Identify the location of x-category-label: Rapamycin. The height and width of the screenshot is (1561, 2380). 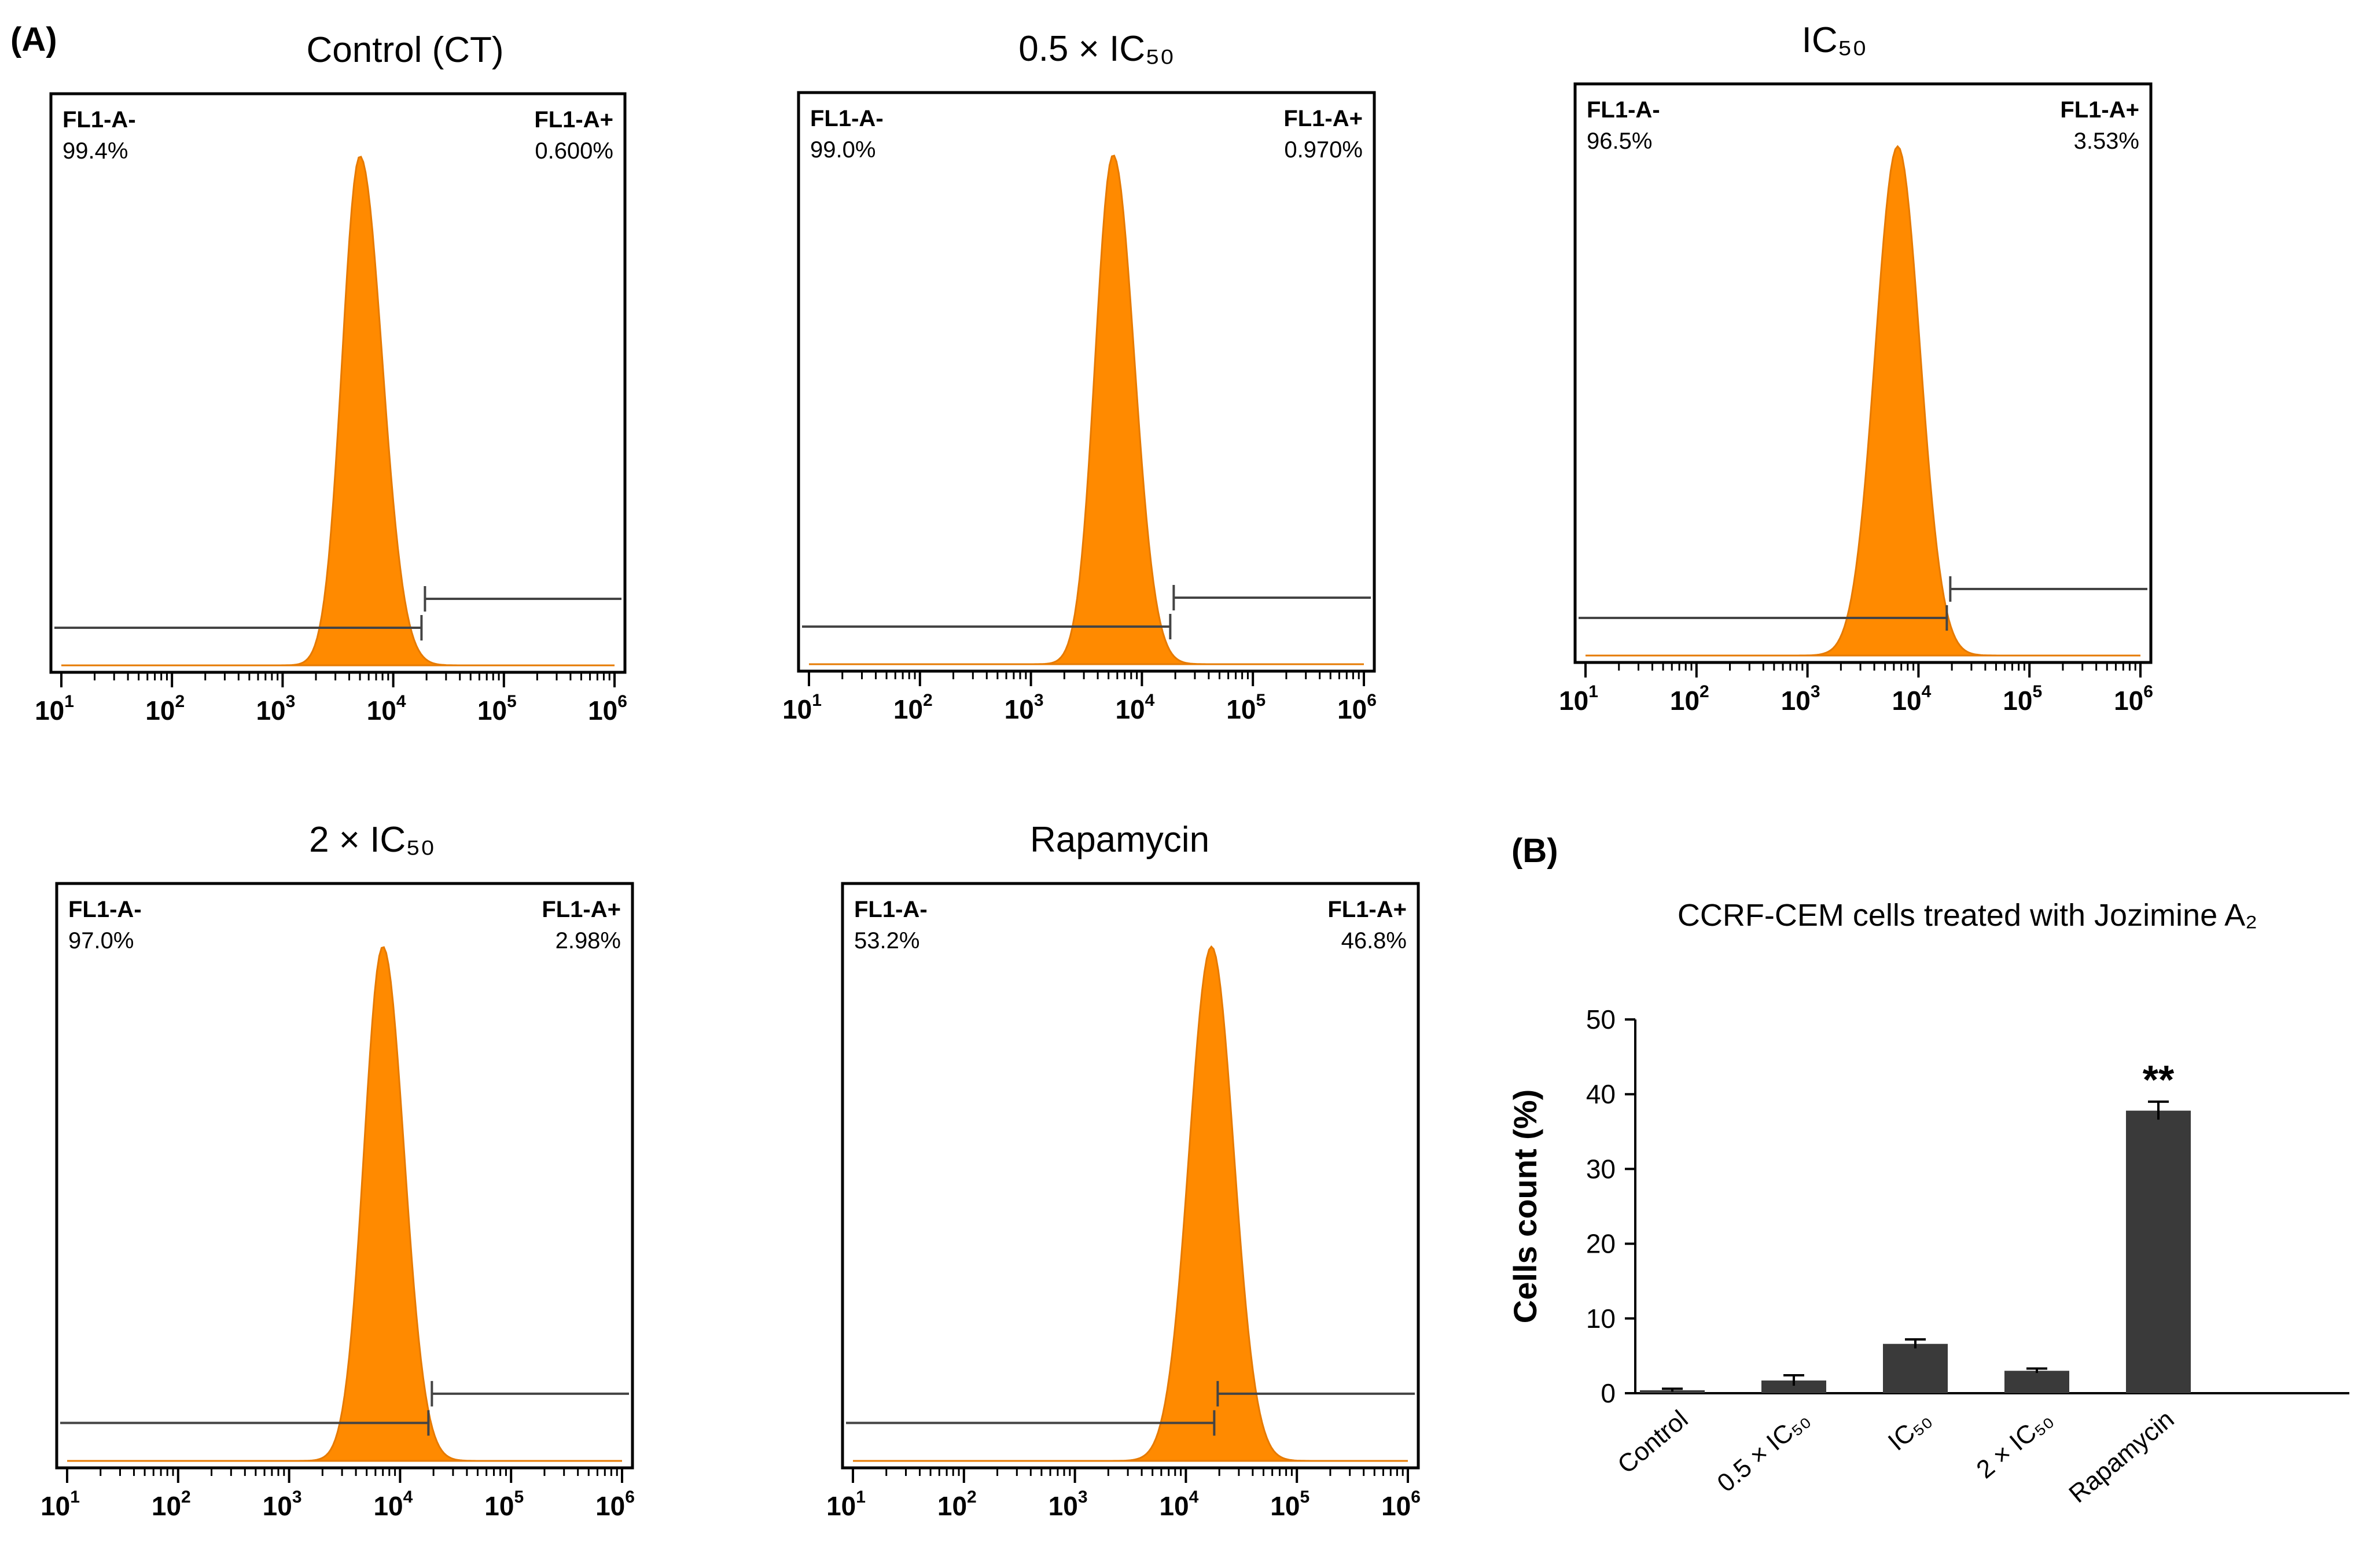
(2121, 1457).